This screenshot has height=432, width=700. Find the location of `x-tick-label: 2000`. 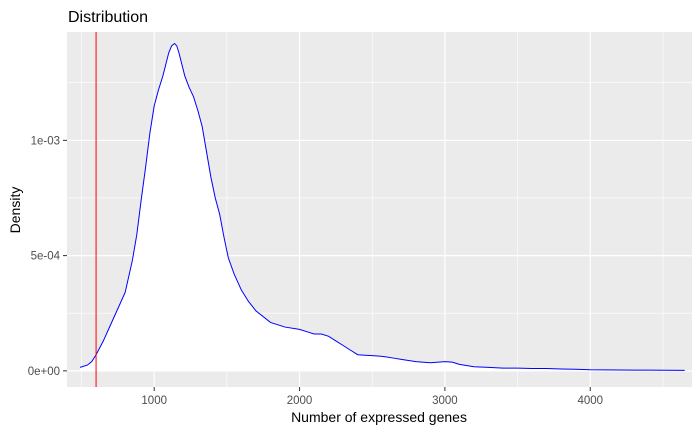

x-tick-label: 2000 is located at coordinates (300, 401).